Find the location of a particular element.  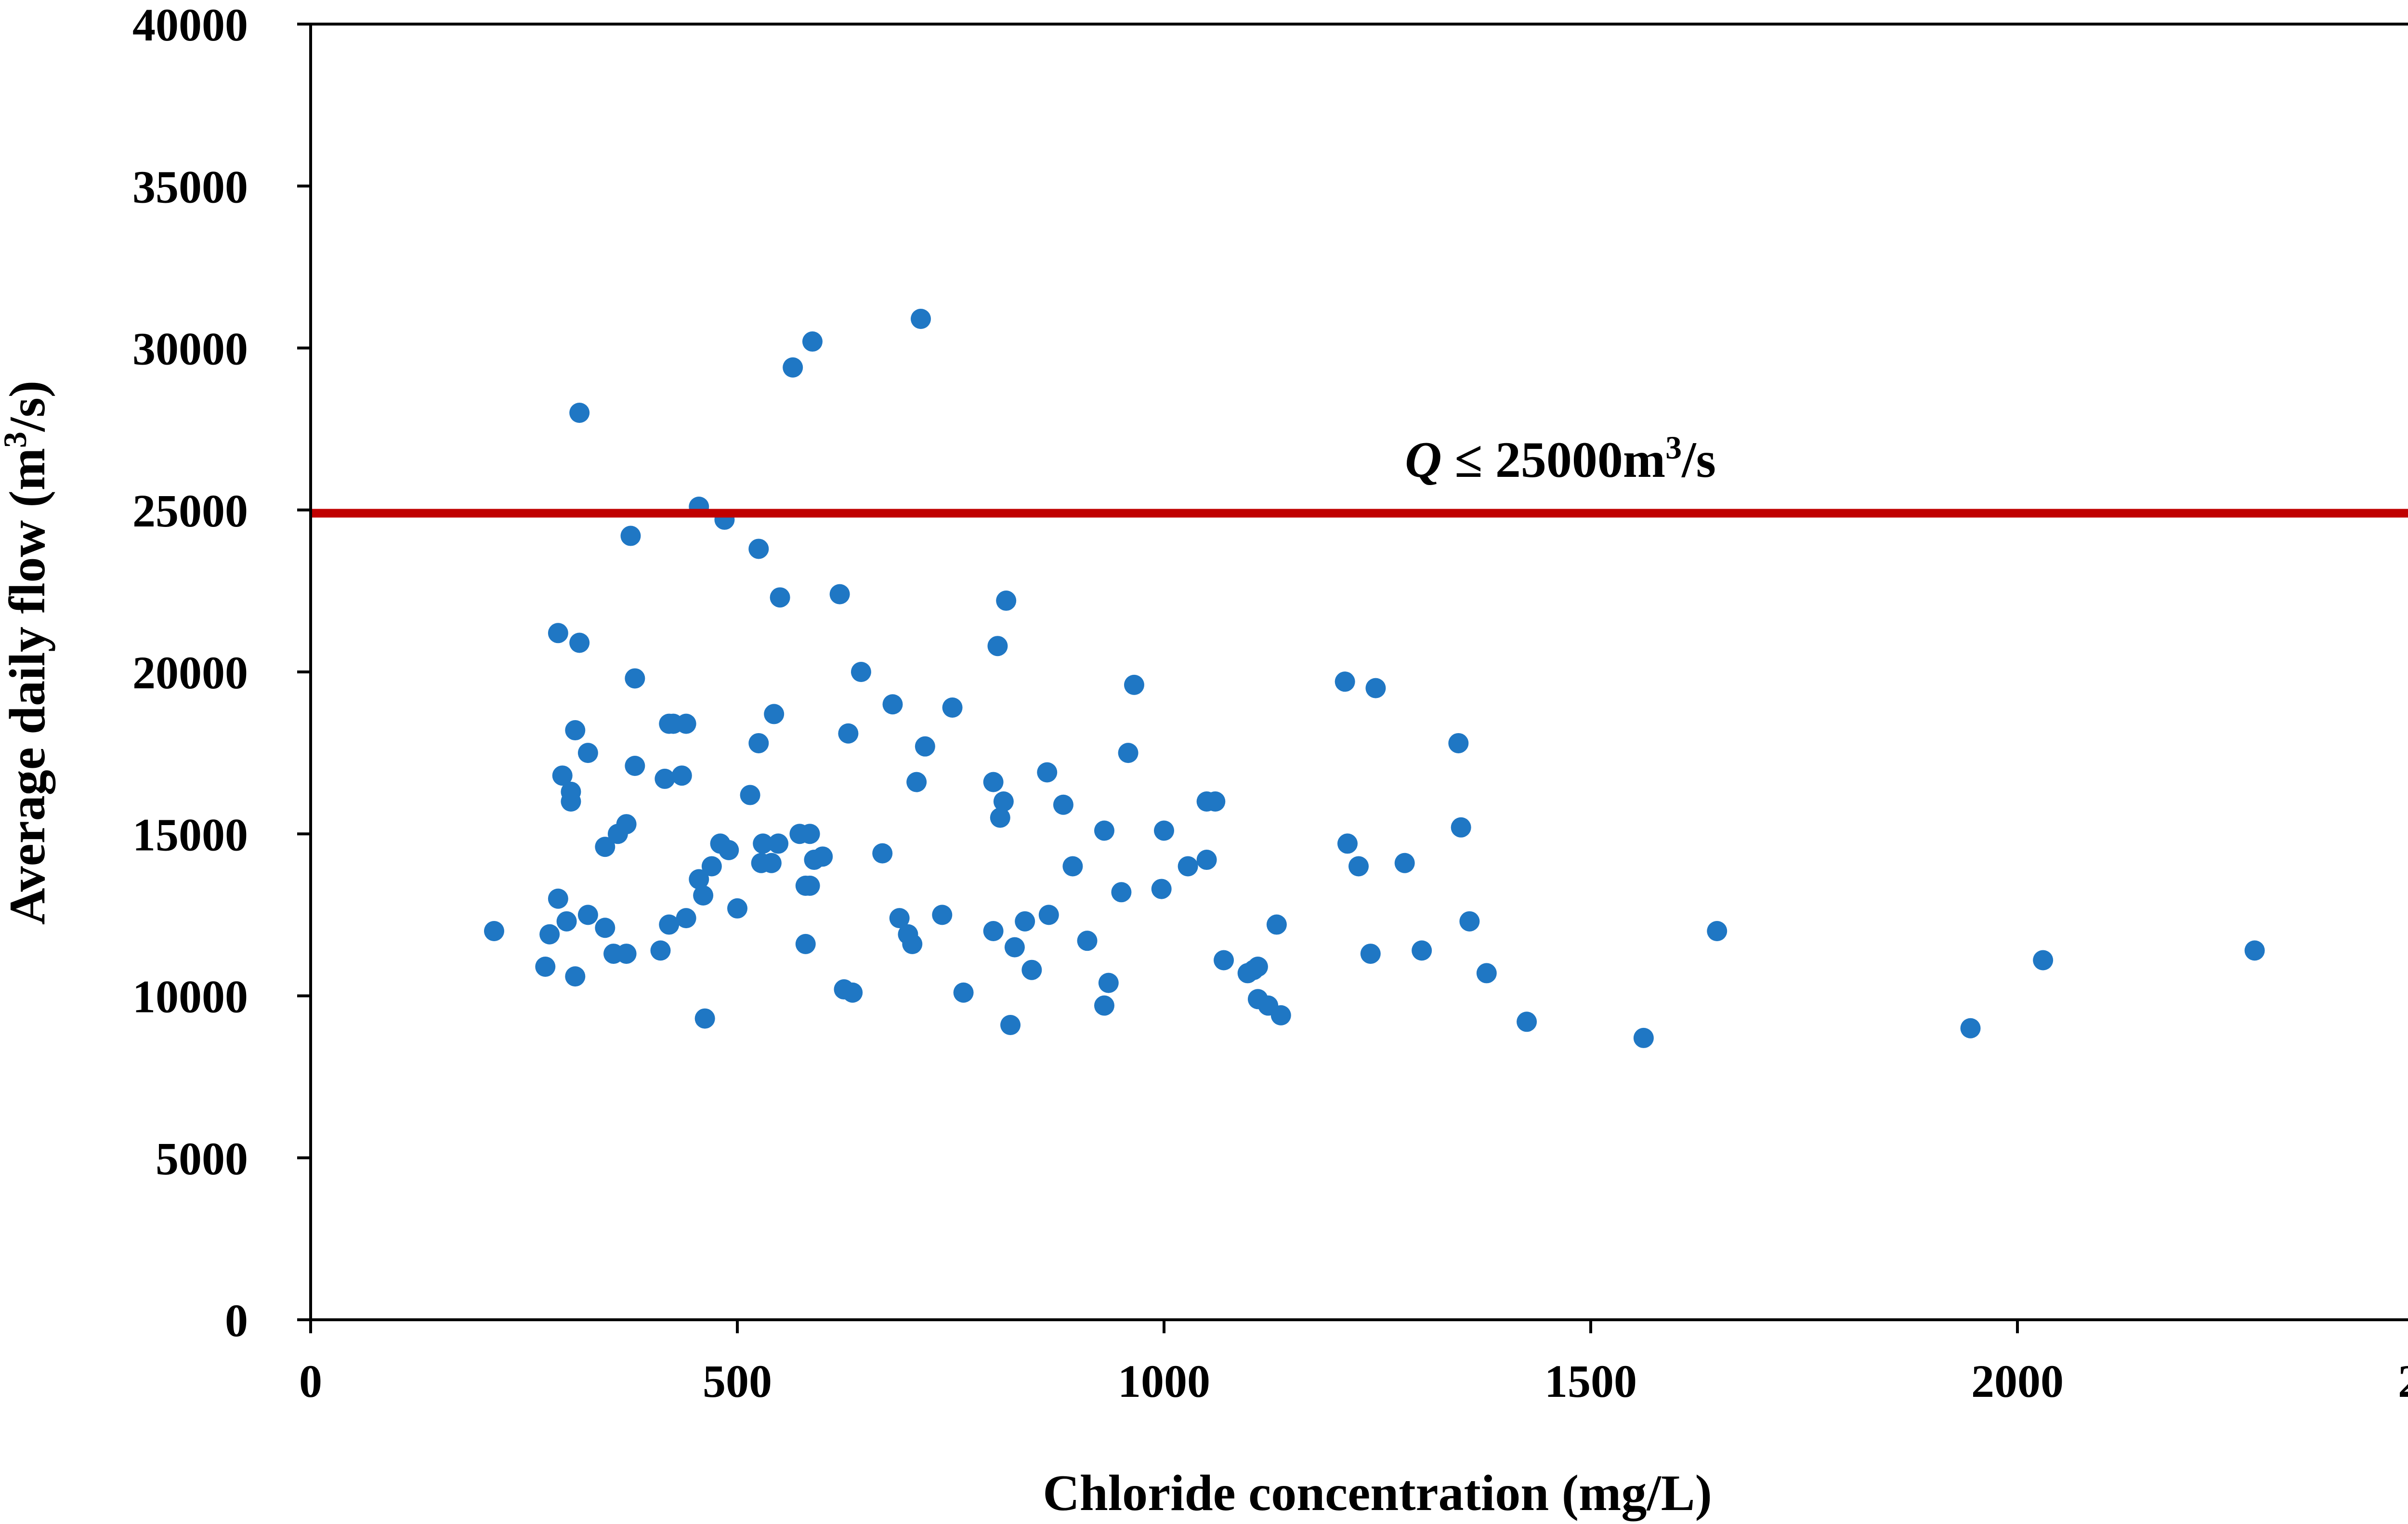

threshold-label-unit: /s is located at coordinates (1698, 460).